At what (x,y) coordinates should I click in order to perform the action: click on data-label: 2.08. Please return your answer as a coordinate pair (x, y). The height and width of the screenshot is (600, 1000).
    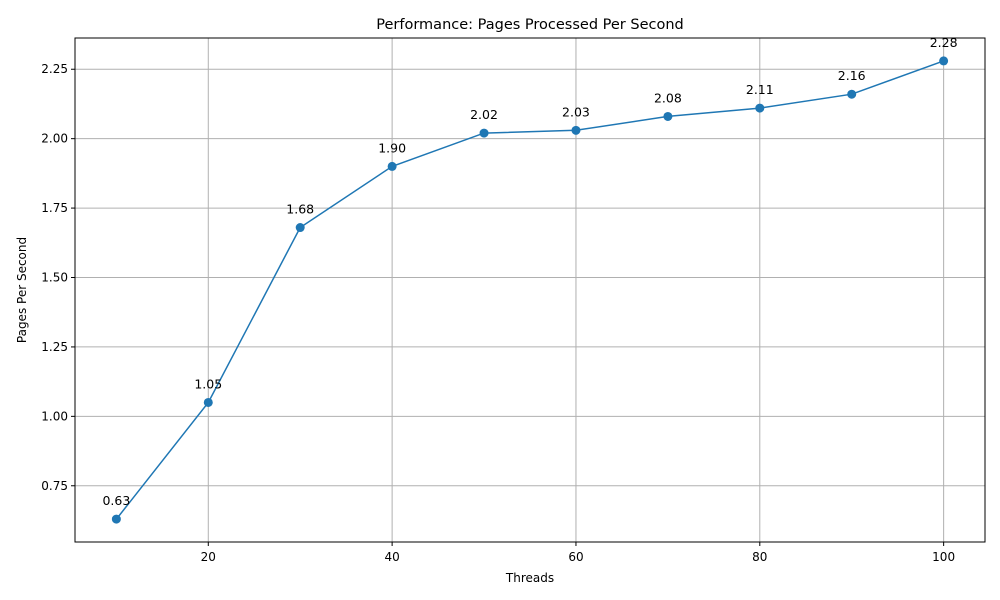
    Looking at the image, I should click on (668, 97).